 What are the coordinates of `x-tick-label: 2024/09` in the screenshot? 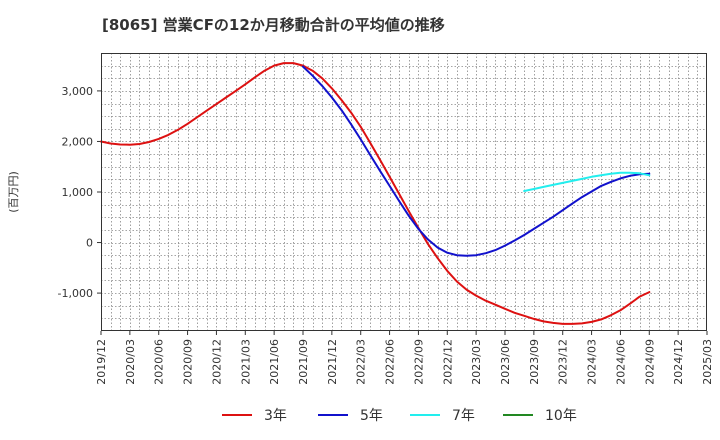 It's located at (649, 362).